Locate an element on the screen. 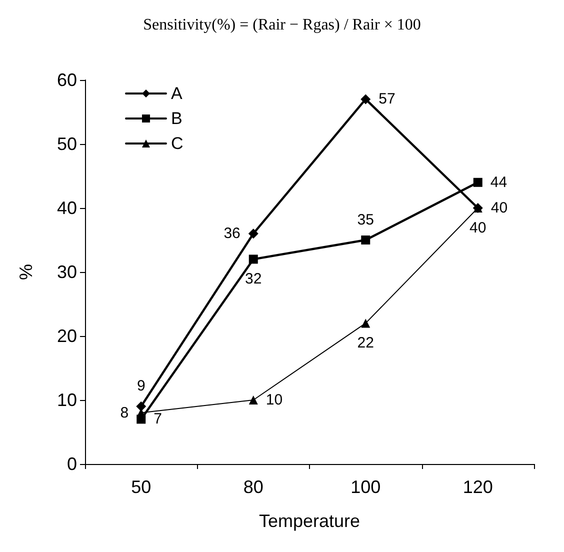  y-tick-label: 50 is located at coordinates (66, 144).